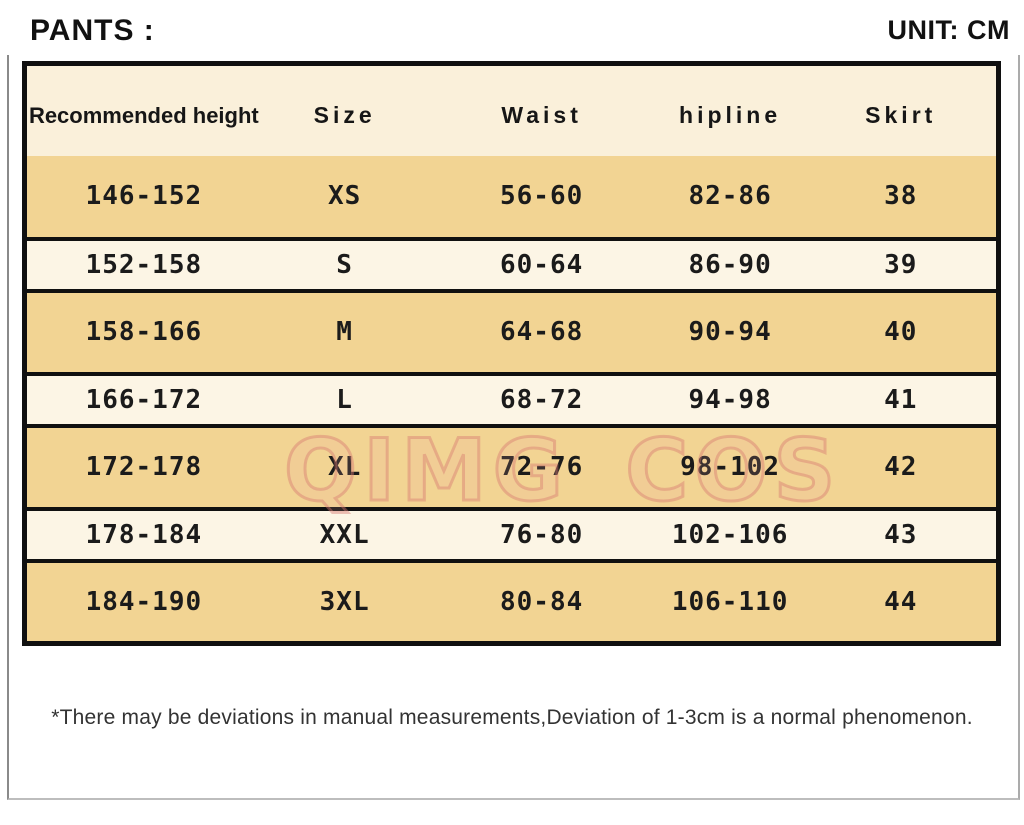 This screenshot has height=825, width=1024. Describe the element at coordinates (144, 534) in the screenshot. I see `cell-height: 178-184` at that location.